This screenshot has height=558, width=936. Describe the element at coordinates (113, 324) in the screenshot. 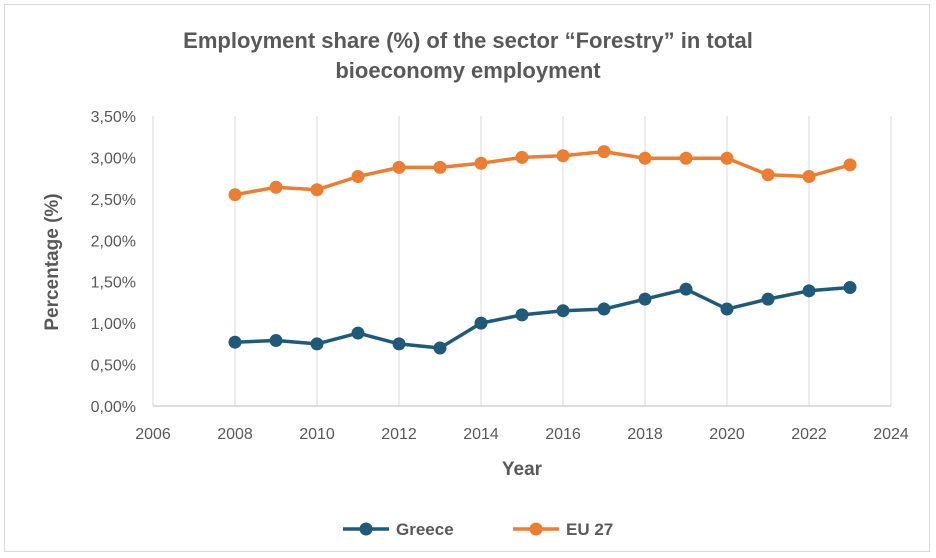

I see `y-tick-label: 1,00%` at that location.